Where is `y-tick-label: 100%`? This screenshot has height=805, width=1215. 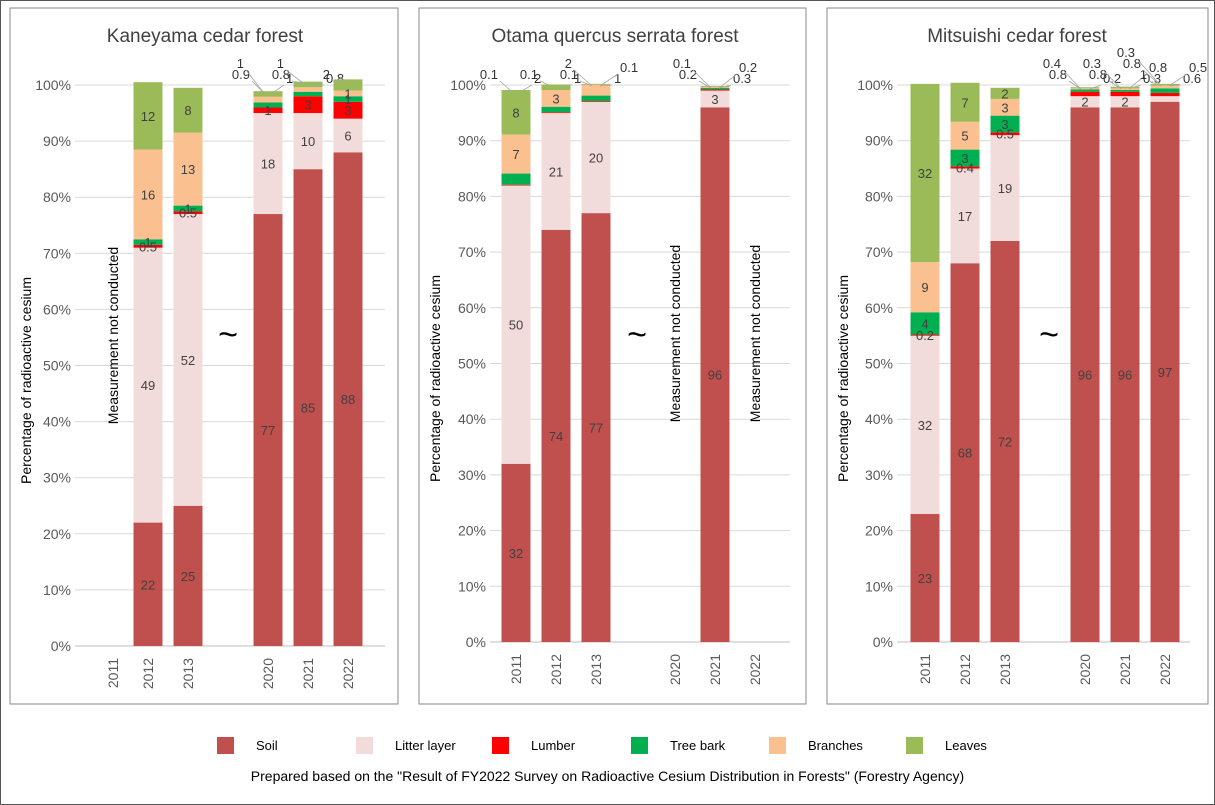
y-tick-label: 100% is located at coordinates (875, 85).